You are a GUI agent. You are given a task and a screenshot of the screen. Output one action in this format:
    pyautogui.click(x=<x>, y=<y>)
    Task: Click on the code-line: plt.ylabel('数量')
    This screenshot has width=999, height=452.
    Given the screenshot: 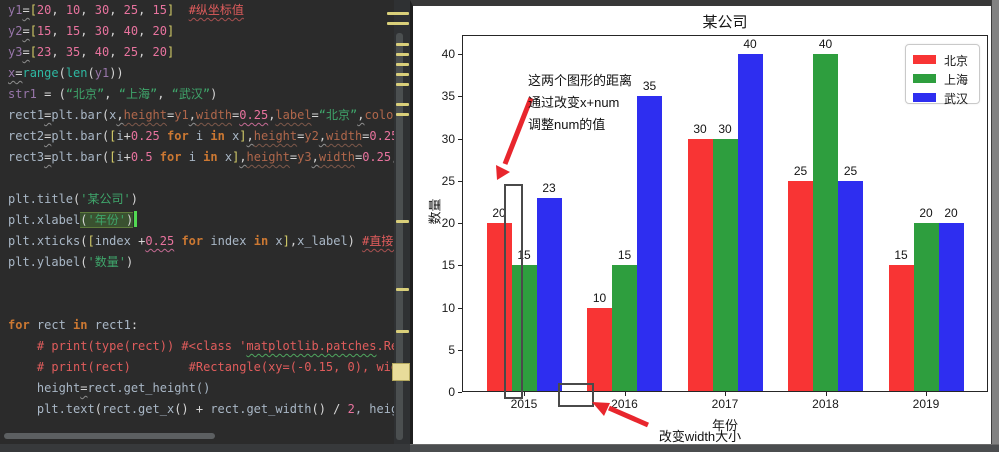 What is the action you would take?
    pyautogui.click(x=197, y=262)
    